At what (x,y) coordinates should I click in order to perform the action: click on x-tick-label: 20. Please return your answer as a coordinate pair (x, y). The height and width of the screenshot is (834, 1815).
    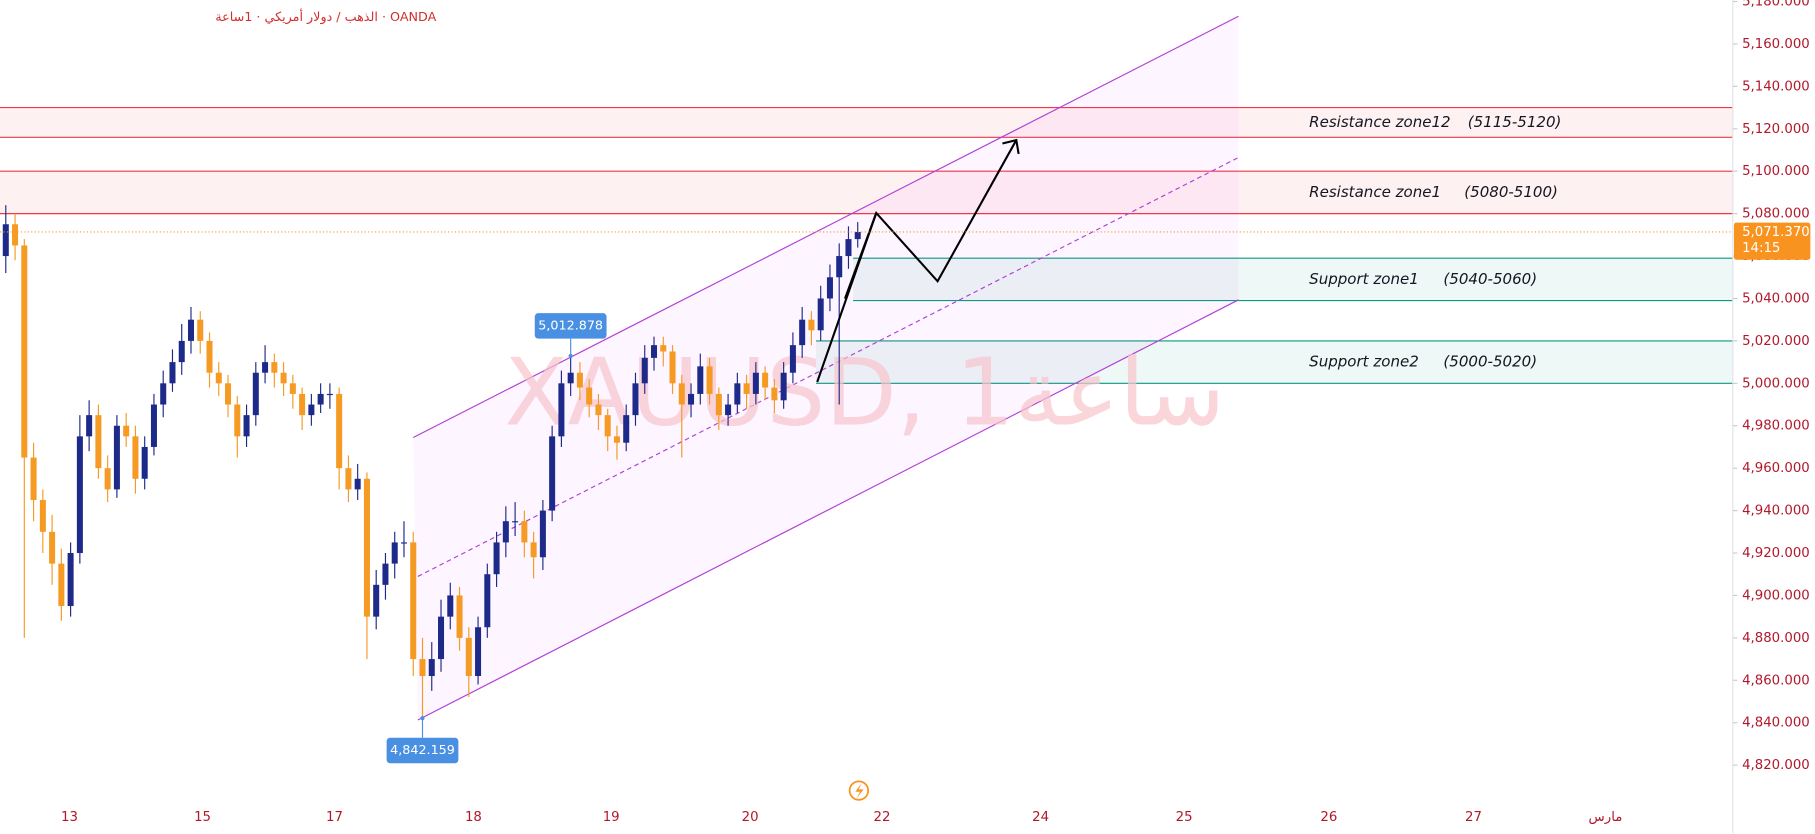
    Looking at the image, I should click on (750, 817).